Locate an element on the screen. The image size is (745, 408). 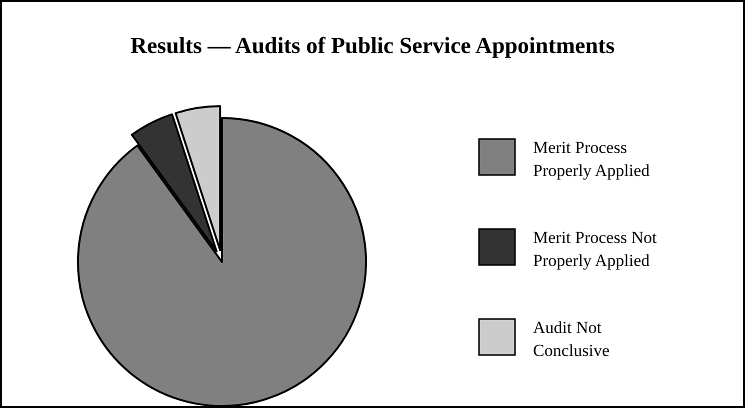
chart-title: Results — Audits of Public Service Appointments is located at coordinates (372, 45).